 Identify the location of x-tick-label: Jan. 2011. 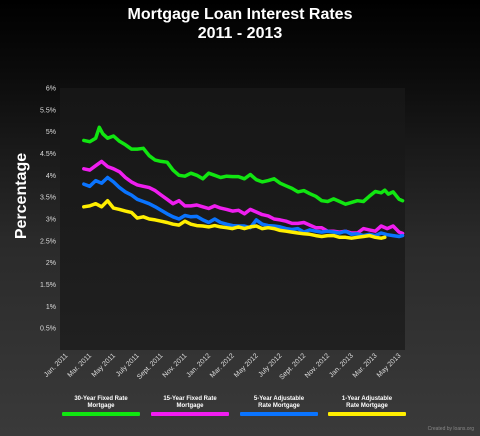
(56, 365).